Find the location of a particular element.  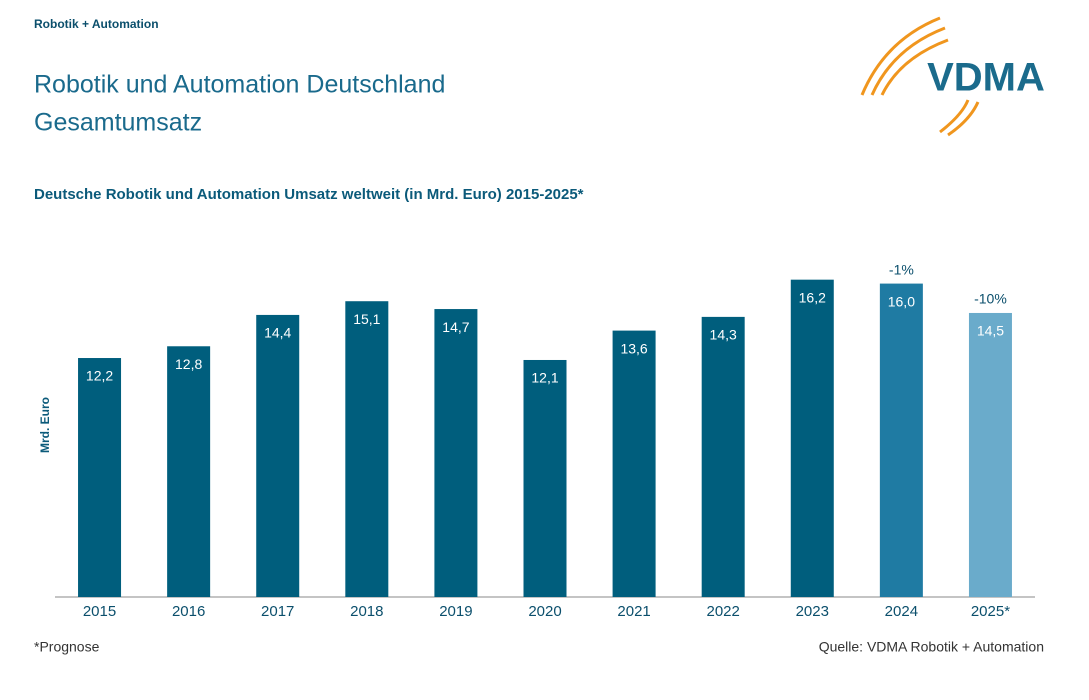

value-label: 12,1 is located at coordinates (544, 378).